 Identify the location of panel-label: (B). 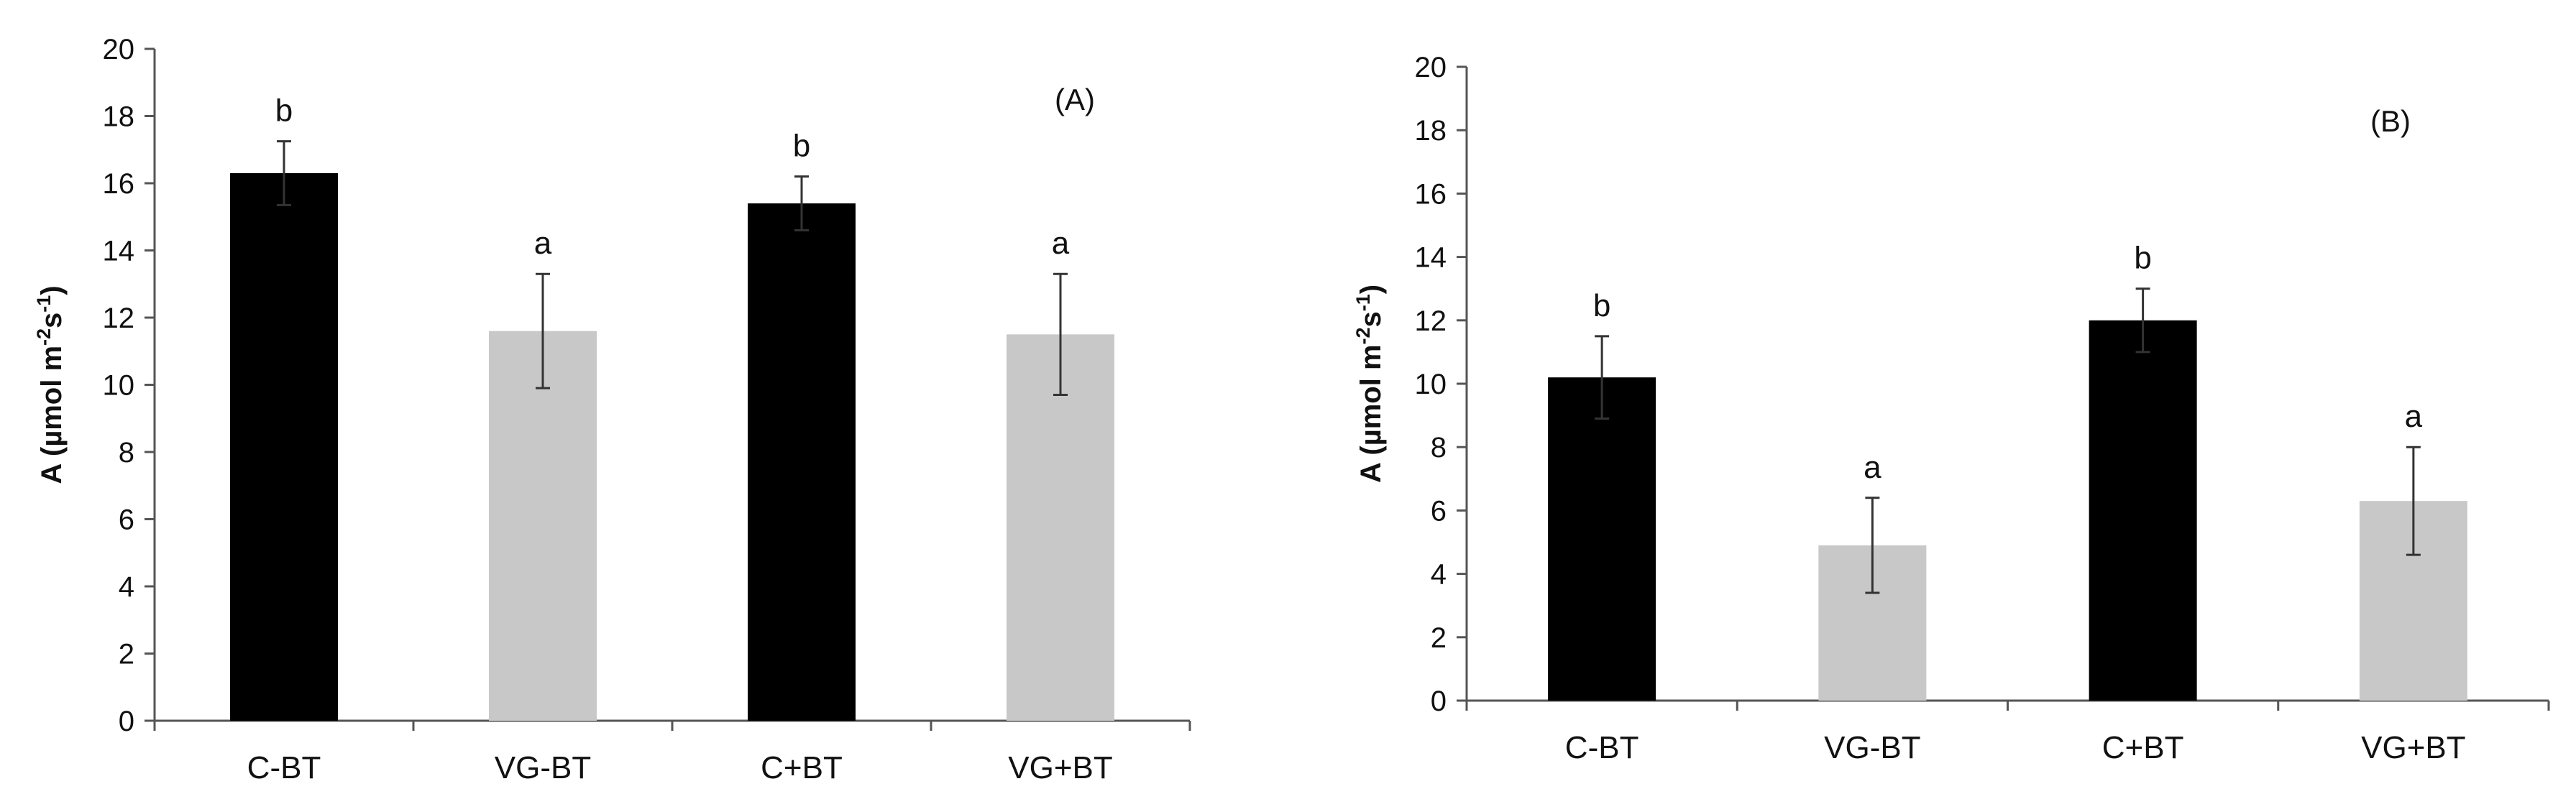
(2390, 121).